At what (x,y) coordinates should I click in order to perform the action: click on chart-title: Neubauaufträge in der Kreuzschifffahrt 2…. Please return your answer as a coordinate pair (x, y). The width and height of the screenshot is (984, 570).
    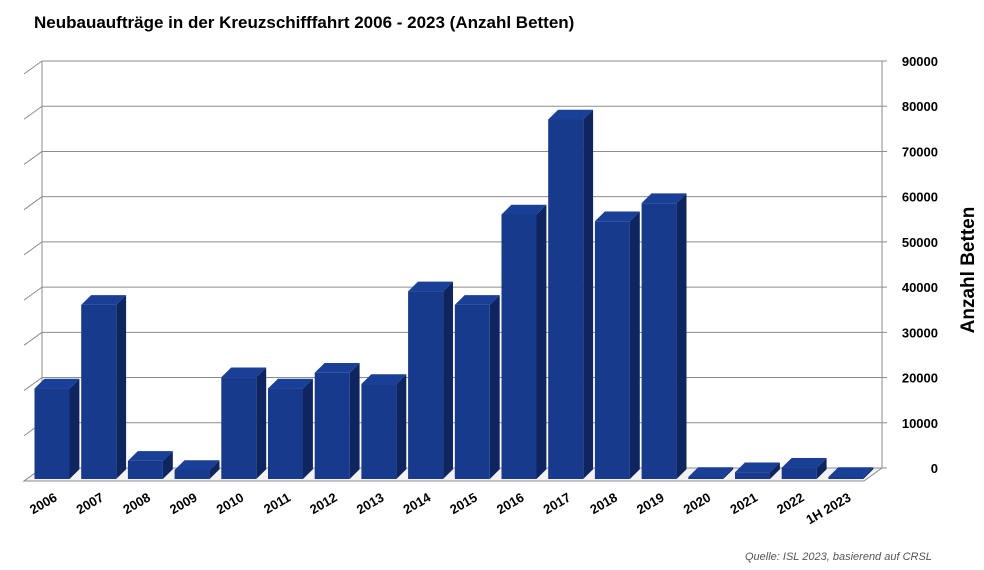
    Looking at the image, I should click on (304, 22).